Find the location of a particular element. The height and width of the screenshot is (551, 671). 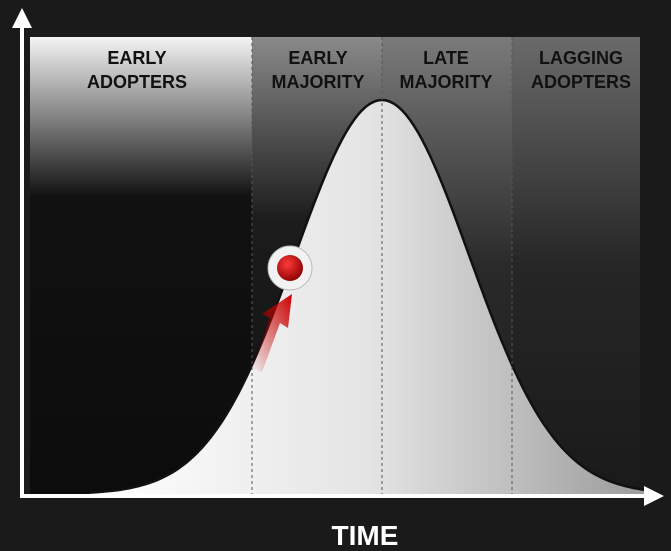

stage-label: LAGGING is located at coordinates (581, 58).